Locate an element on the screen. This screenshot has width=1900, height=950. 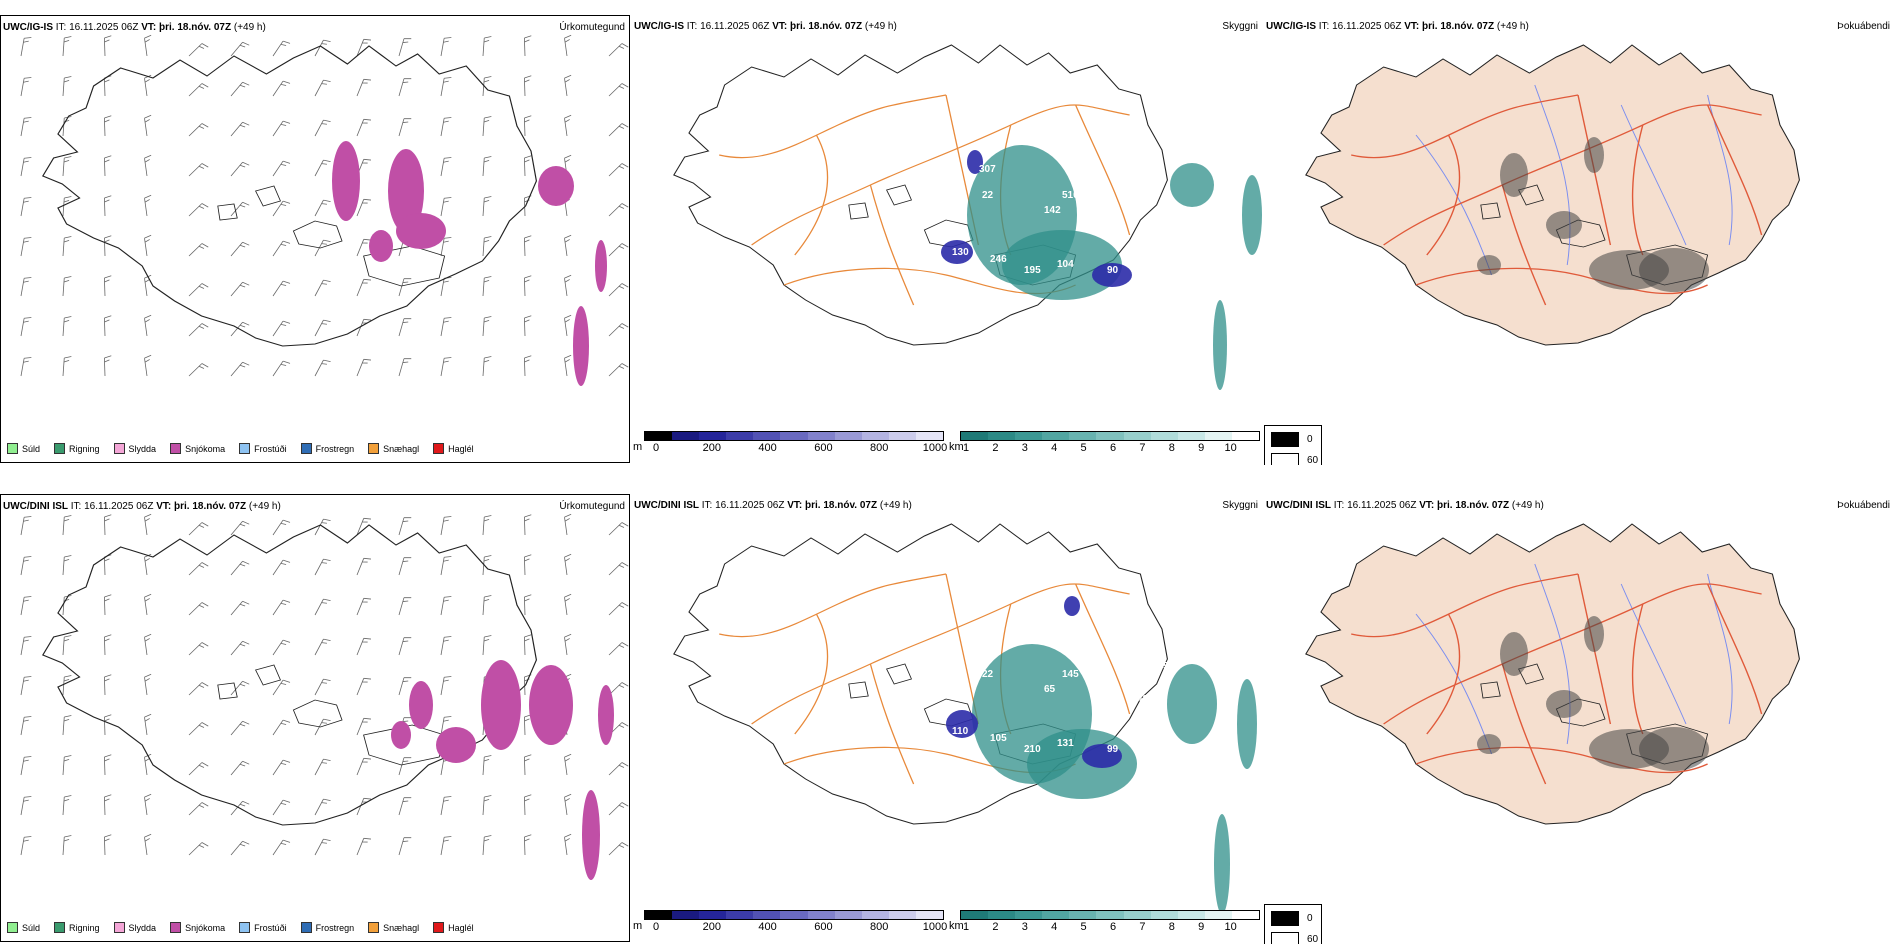
tick-label: 3 is located at coordinates (1024, 448).